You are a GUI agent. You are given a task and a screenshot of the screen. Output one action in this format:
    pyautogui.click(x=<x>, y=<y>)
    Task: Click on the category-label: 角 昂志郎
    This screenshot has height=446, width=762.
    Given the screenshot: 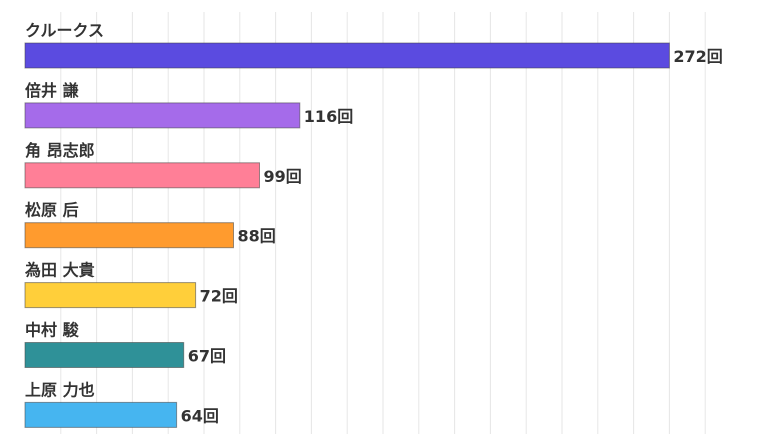 What is the action you would take?
    pyautogui.click(x=60, y=150)
    